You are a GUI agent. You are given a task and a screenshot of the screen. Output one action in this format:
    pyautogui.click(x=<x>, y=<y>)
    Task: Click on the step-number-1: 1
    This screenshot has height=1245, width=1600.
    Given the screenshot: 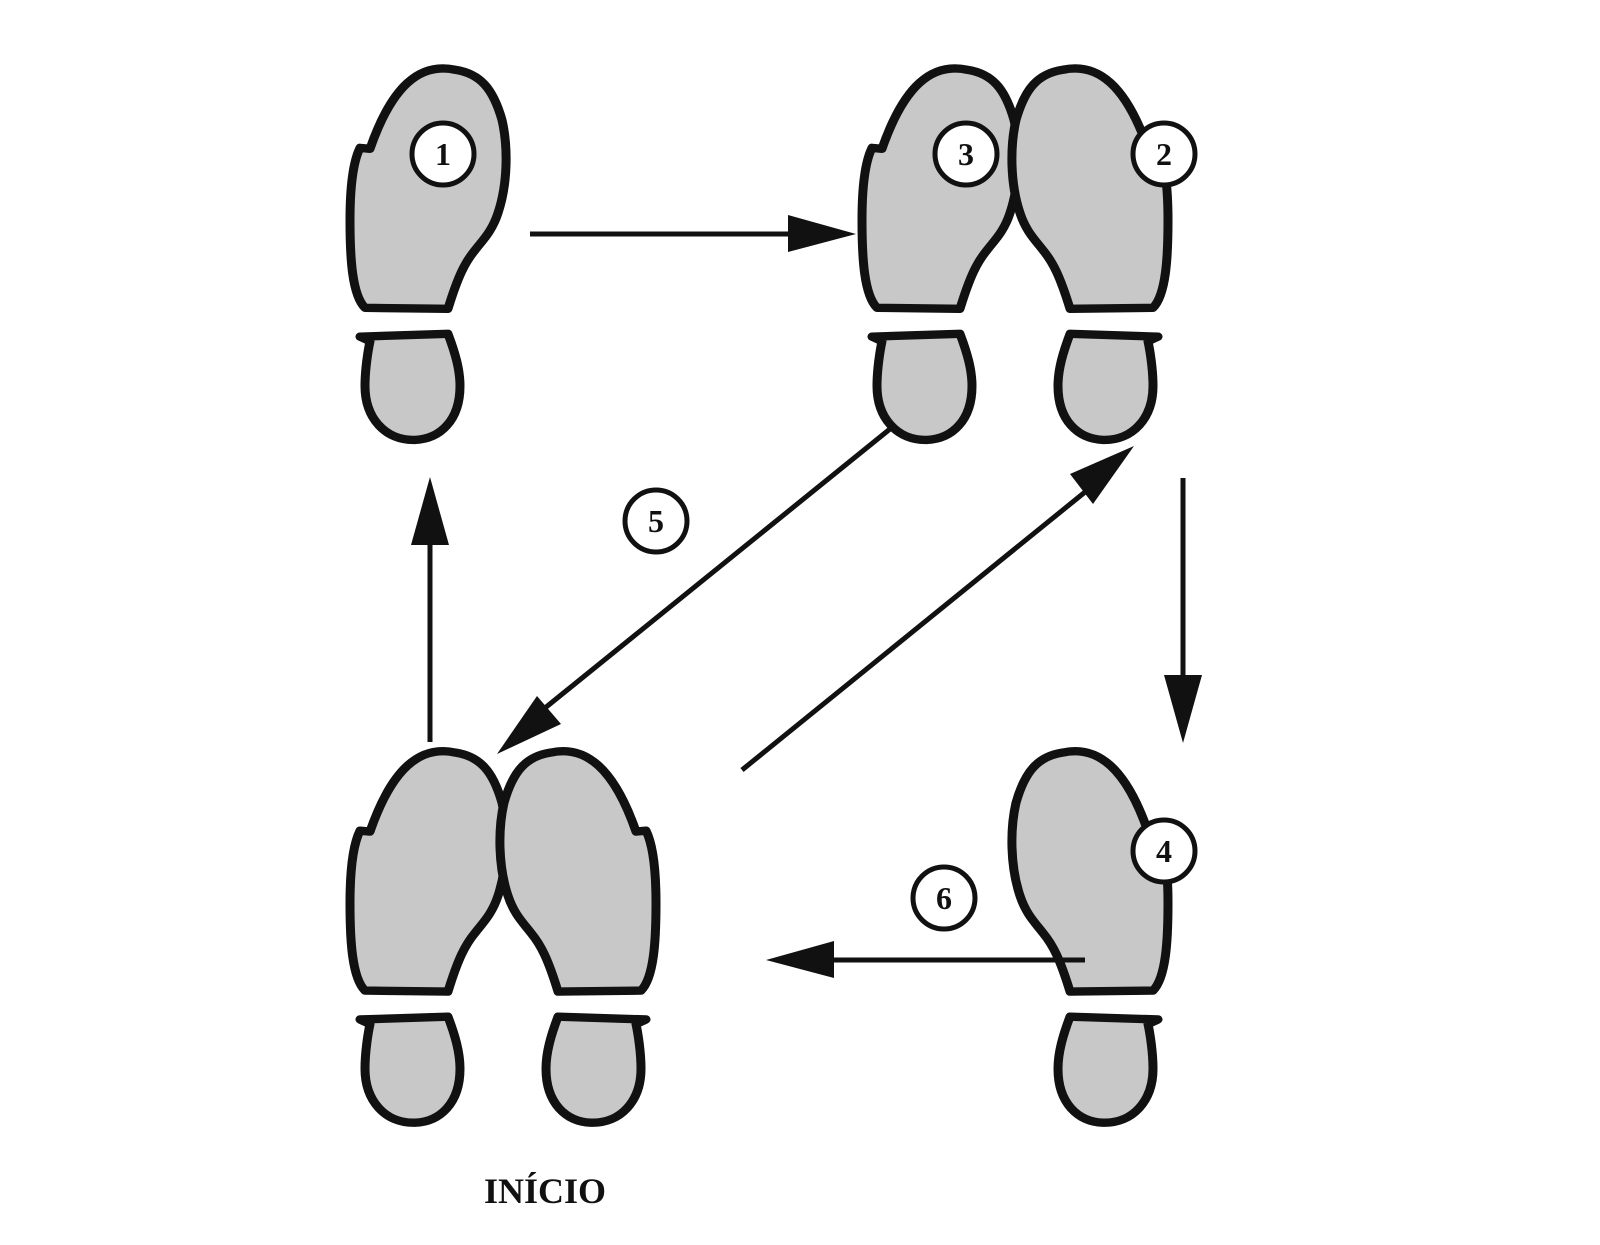 What is the action you would take?
    pyautogui.click(x=443, y=154)
    